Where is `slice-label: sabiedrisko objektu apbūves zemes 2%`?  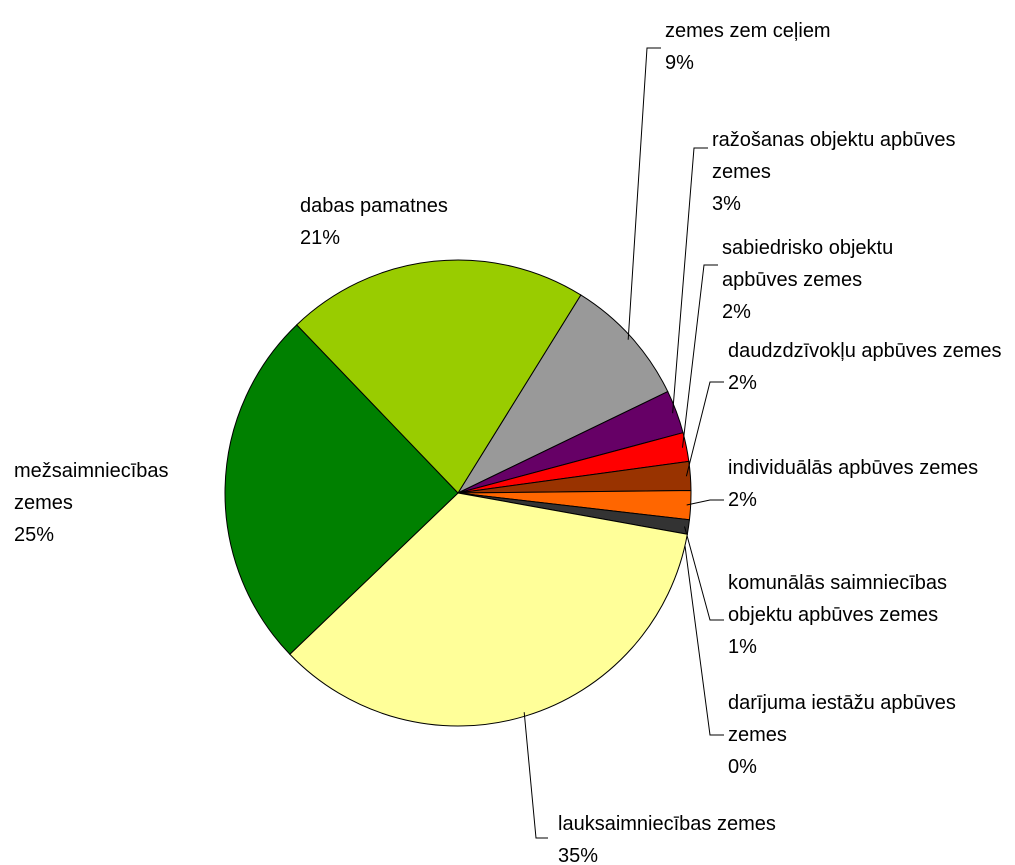
slice-label: sabiedrisko objektu apbūves zemes 2% is located at coordinates (837, 280).